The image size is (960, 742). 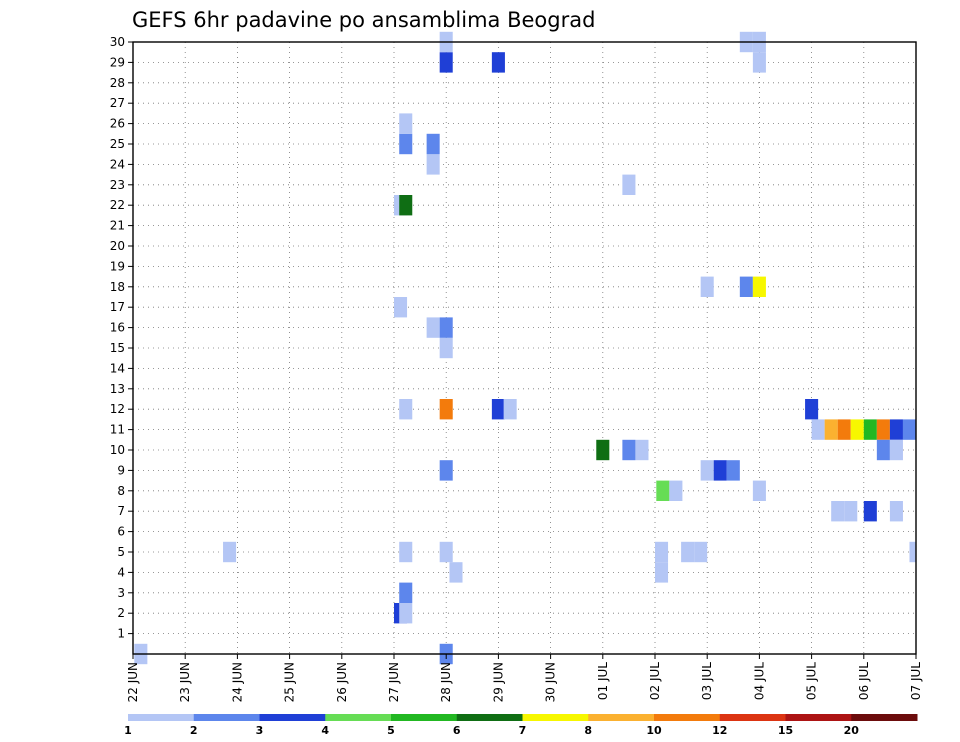 What do you see at coordinates (785, 730) in the screenshot?
I see `colorbar-label: 15` at bounding box center [785, 730].